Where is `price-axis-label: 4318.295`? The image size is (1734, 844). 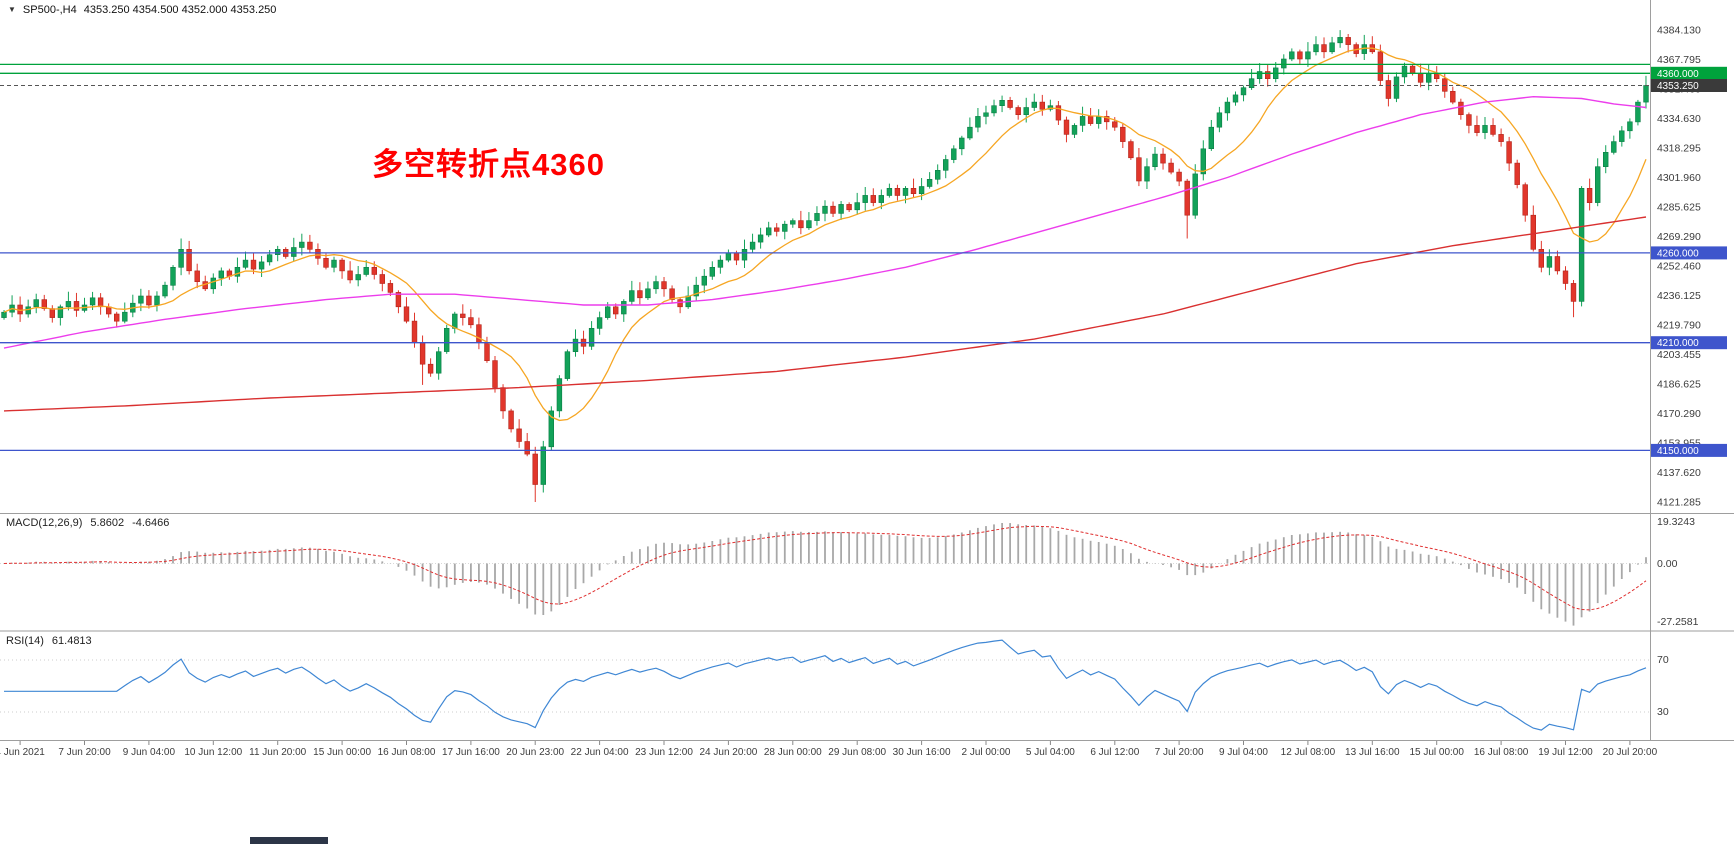 price-axis-label: 4318.295 is located at coordinates (1679, 149).